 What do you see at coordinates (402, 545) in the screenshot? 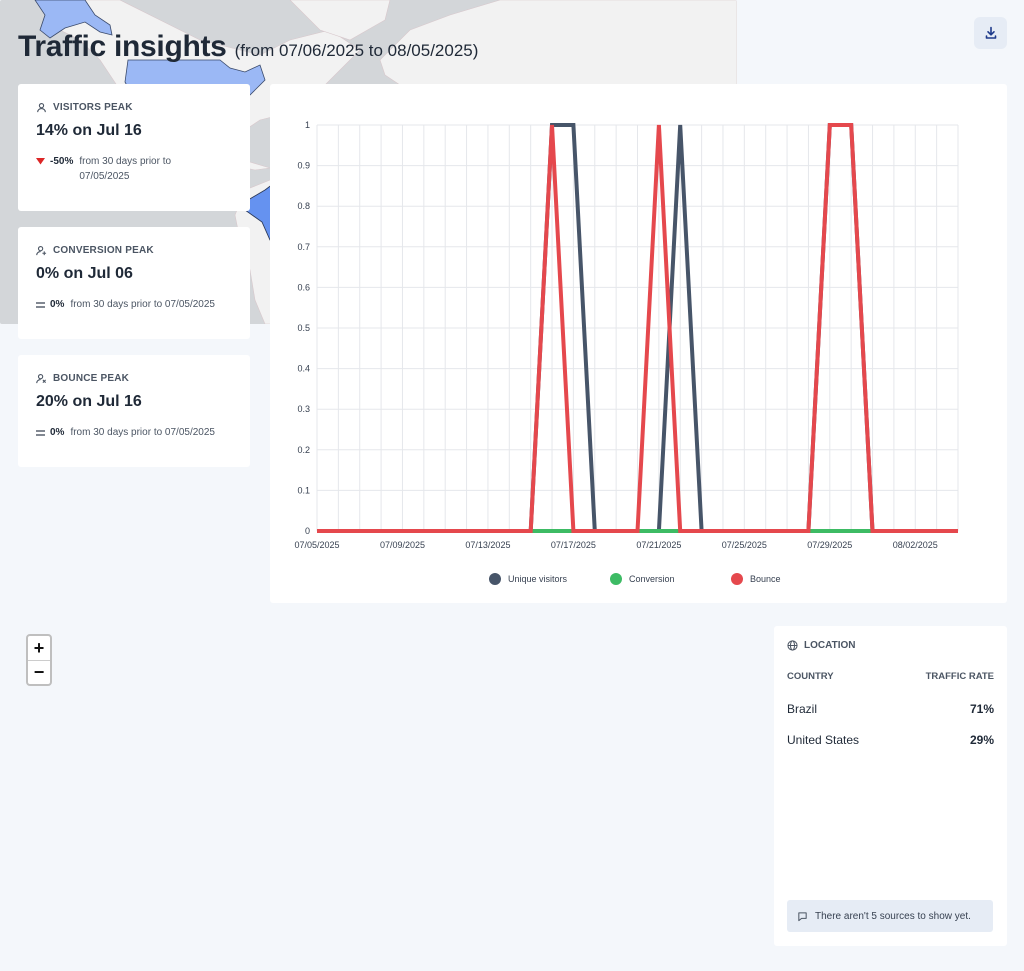
I see `x-tick-label: 07/09/2025` at bounding box center [402, 545].